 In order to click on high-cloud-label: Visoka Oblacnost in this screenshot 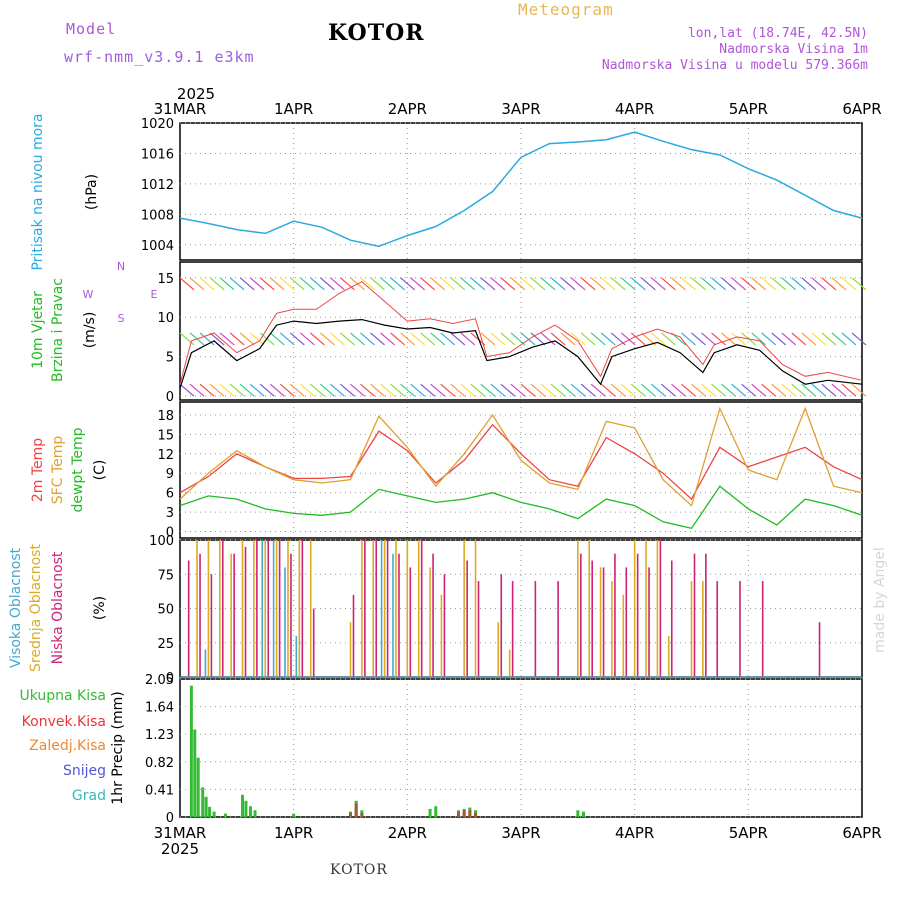, I will do `click(16, 607)`.